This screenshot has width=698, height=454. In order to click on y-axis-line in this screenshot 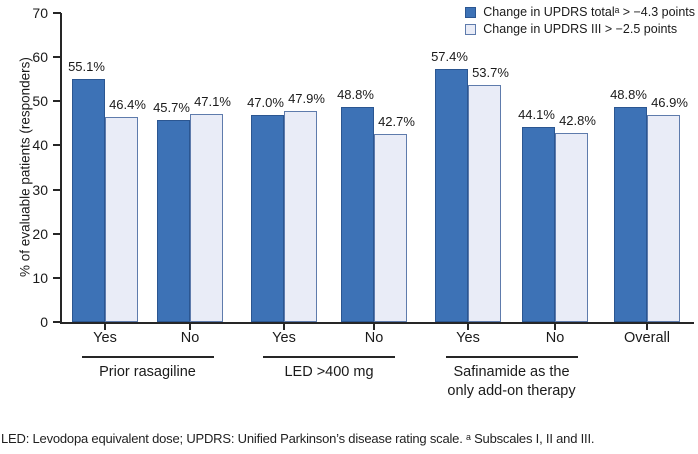, I will do `click(61, 168)`.